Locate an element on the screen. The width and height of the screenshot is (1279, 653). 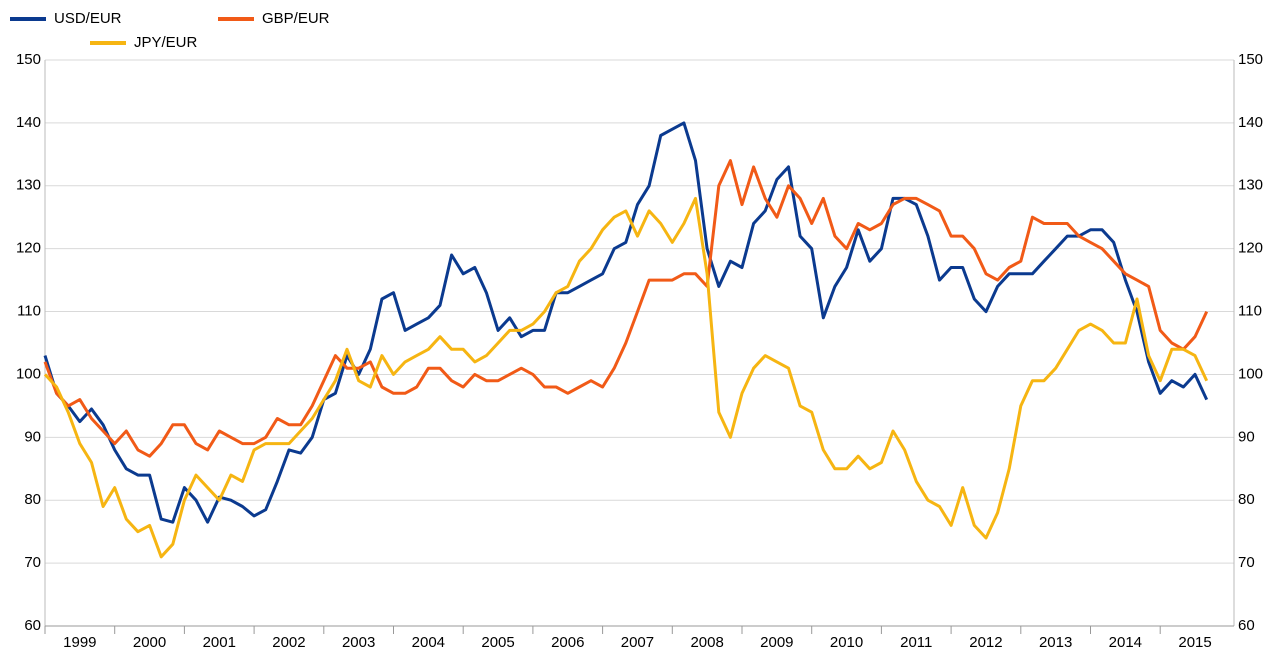
y2-tick-label: 150 is located at coordinates (1250, 59).